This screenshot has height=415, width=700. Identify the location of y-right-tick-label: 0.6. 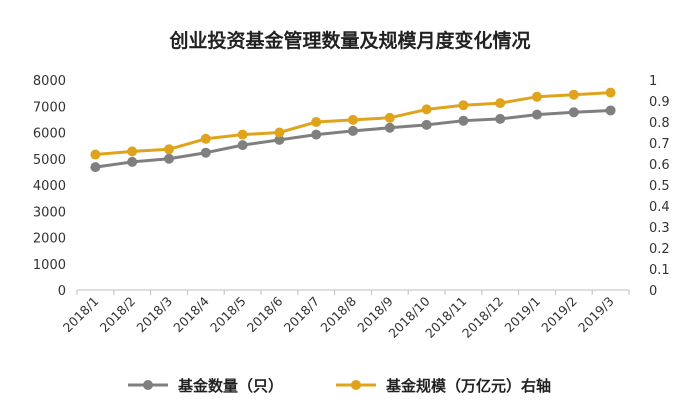
(659, 165).